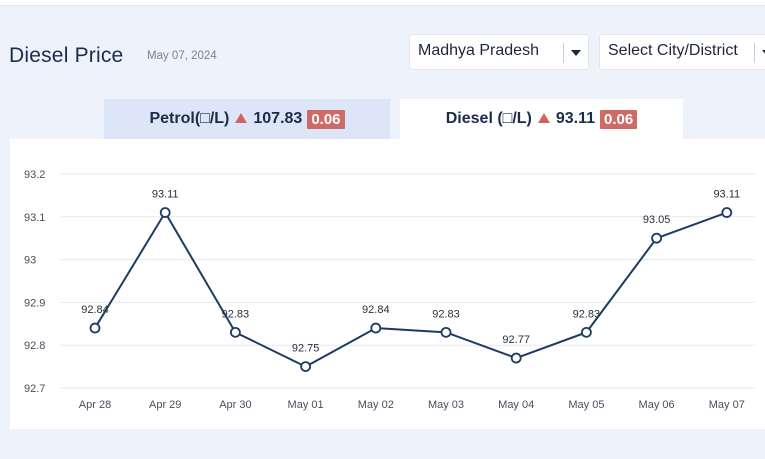 Image resolution: width=765 pixels, height=459 pixels. What do you see at coordinates (95, 405) in the screenshot?
I see `x-tick-label: Apr 28` at bounding box center [95, 405].